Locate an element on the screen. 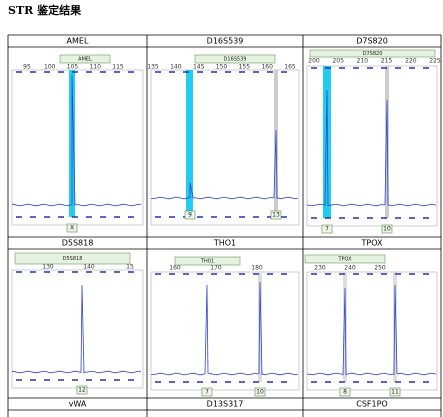  locus-name: vWA is located at coordinates (78, 404).